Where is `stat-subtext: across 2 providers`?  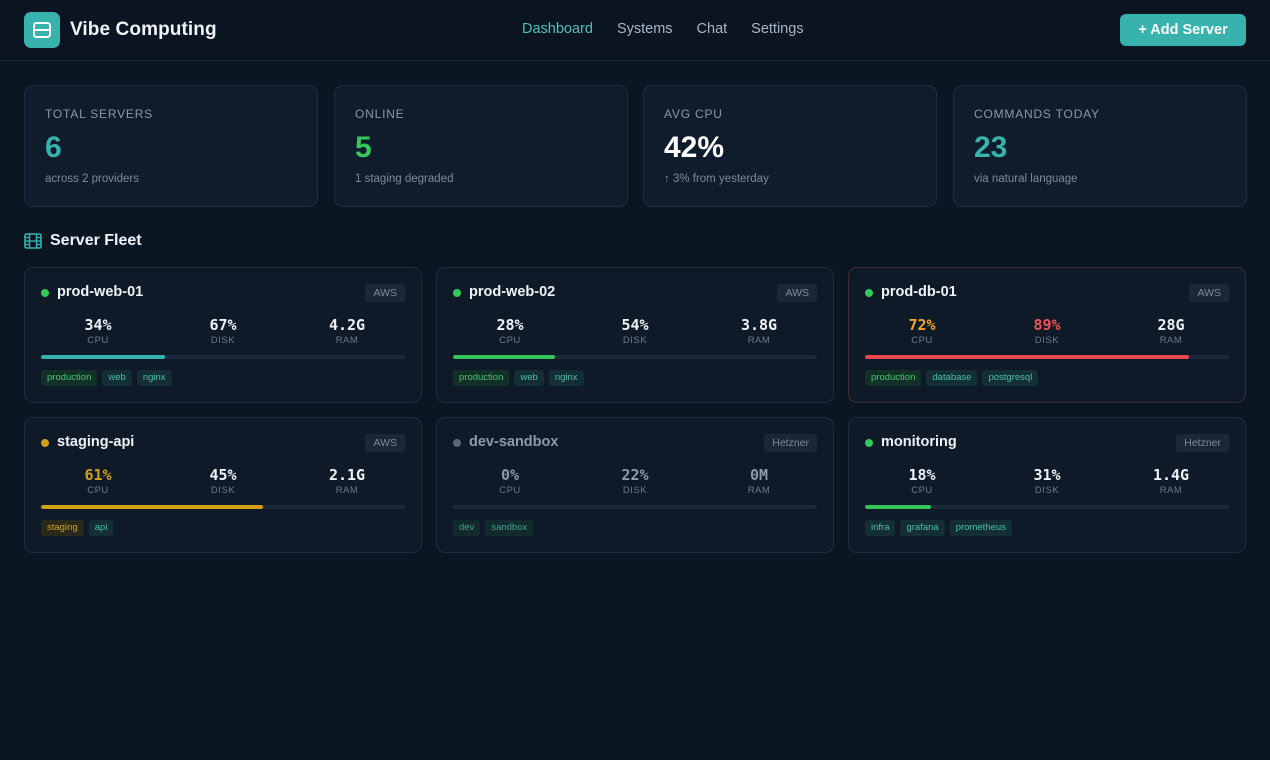
stat-subtext: across 2 providers is located at coordinates (92, 179).